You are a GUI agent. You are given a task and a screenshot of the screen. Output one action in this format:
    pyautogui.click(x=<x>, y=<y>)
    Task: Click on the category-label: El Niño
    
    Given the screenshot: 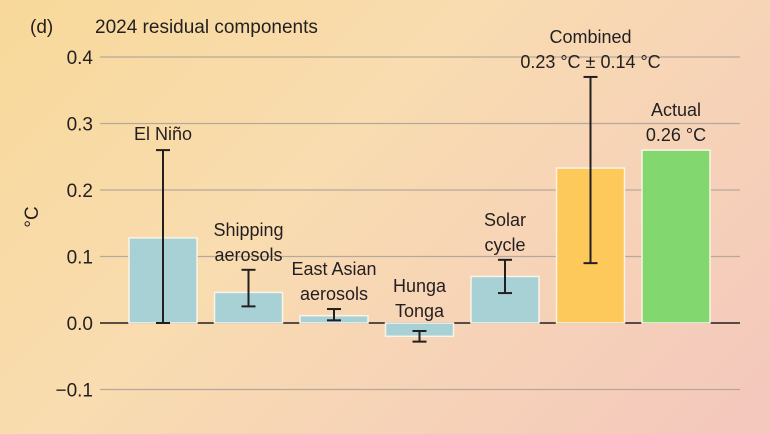 What is the action you would take?
    pyautogui.click(x=163, y=134)
    